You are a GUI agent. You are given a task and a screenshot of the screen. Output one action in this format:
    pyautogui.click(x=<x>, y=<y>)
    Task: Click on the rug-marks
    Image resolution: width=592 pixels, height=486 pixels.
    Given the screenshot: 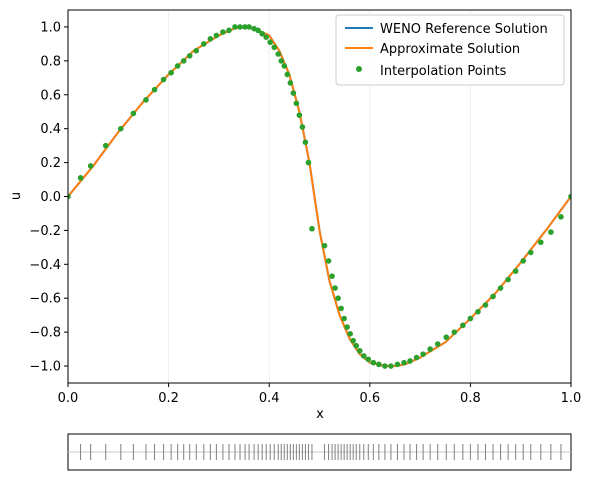 What is the action you would take?
    pyautogui.click(x=321, y=452)
    